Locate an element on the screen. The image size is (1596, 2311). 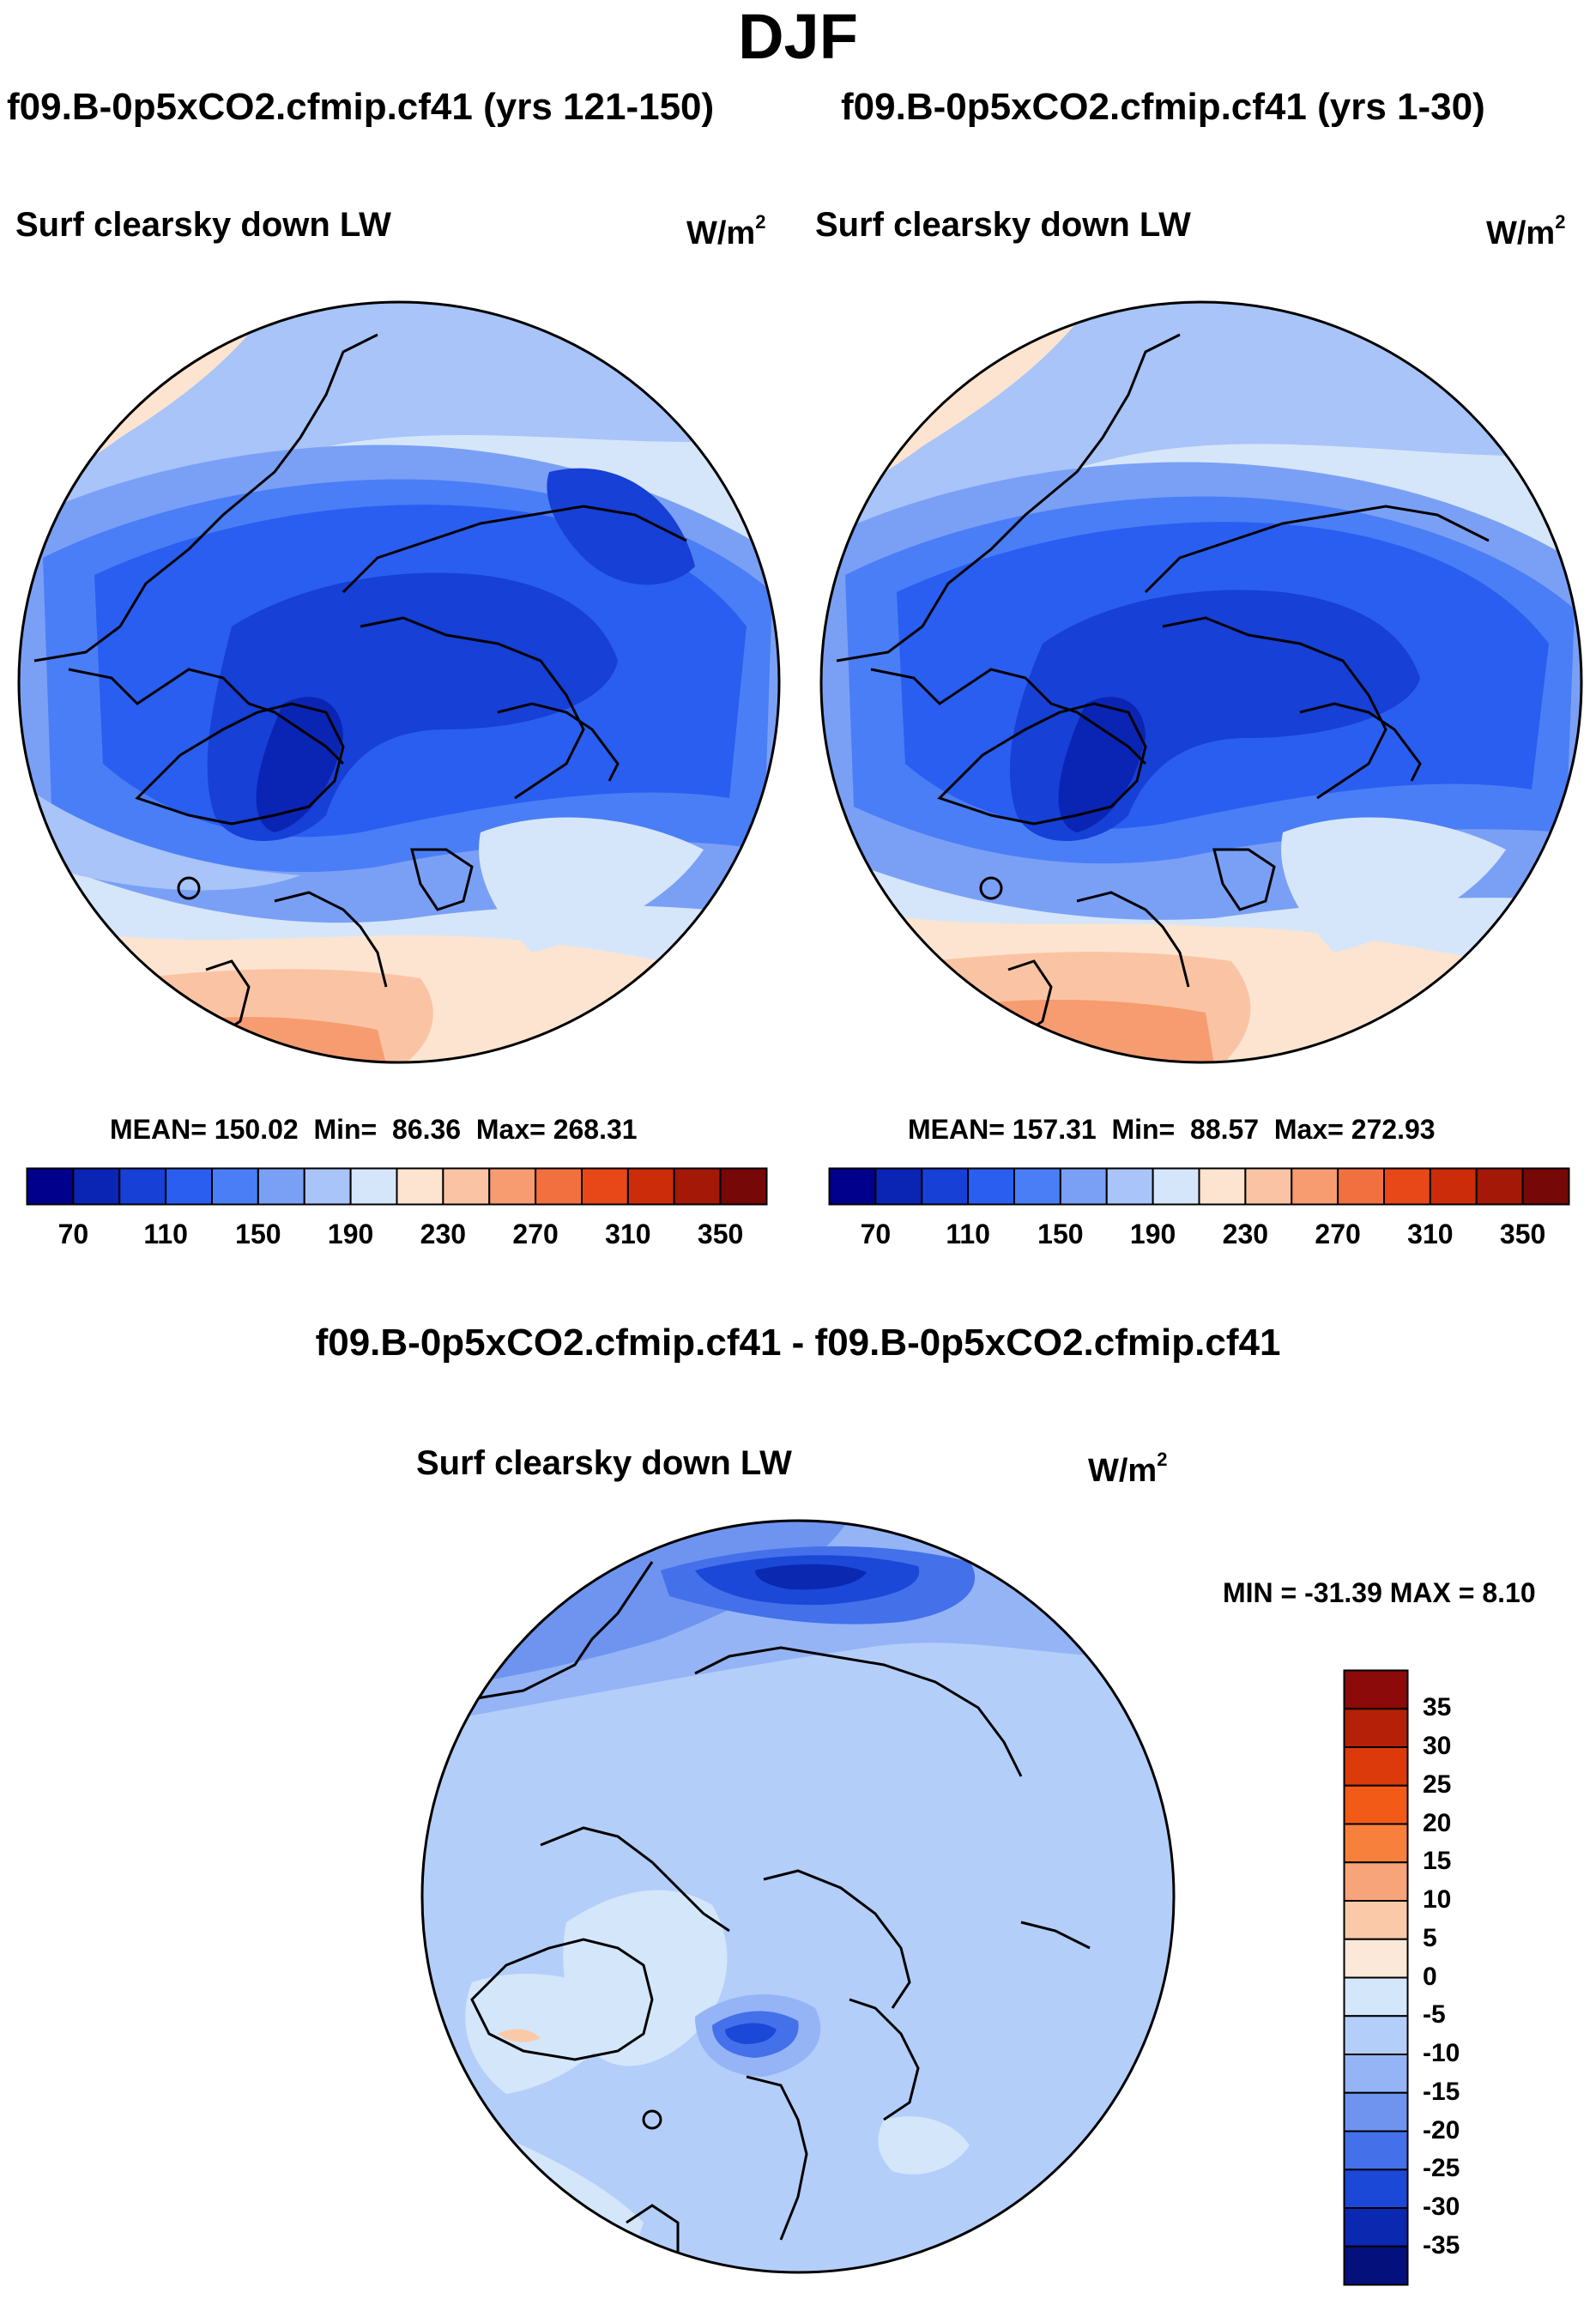
difference-colorbar-labels: 35 30 25 20 15 10 5 0 -5 -10 -15 -20 -25 -30 -35 is located at coordinates (1474, 1978).